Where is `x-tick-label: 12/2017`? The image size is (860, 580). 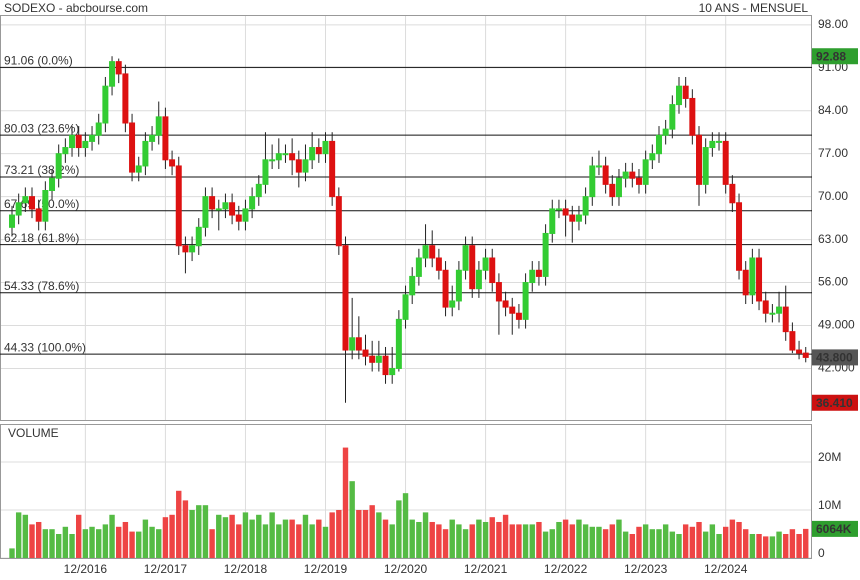 x-tick-label: 12/2017 is located at coordinates (166, 569).